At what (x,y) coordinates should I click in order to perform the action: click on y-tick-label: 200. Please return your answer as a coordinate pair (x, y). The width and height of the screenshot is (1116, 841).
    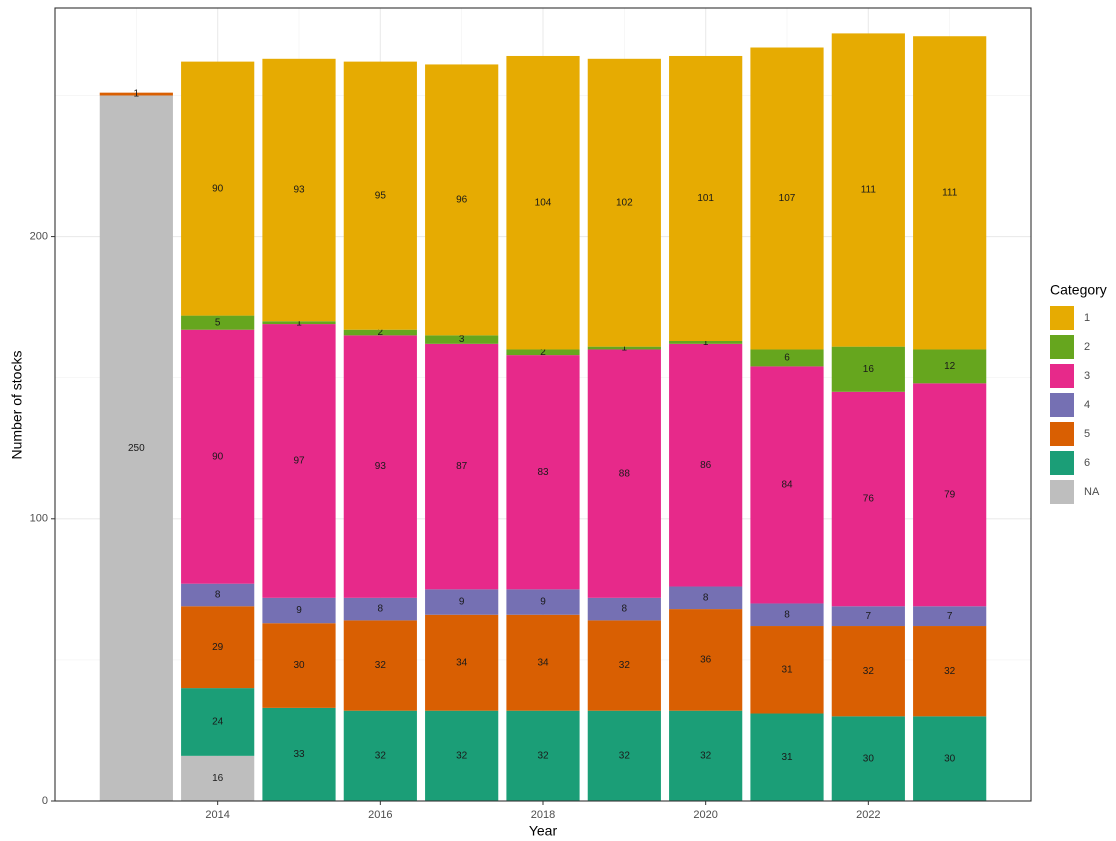
    Looking at the image, I should click on (39, 236).